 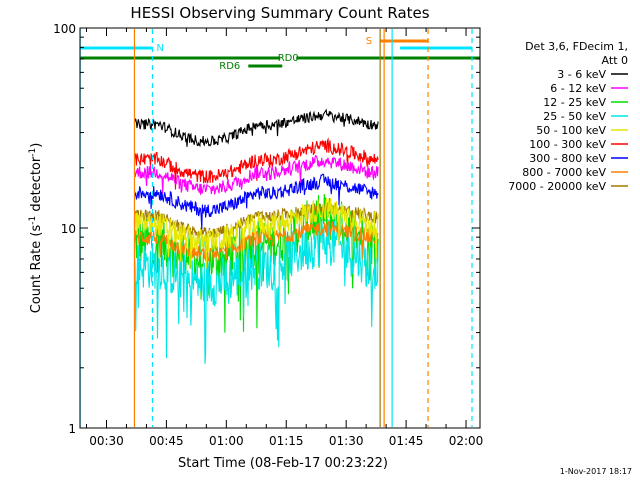 I want to click on x-tick-label: 01:45, so click(x=406, y=441).